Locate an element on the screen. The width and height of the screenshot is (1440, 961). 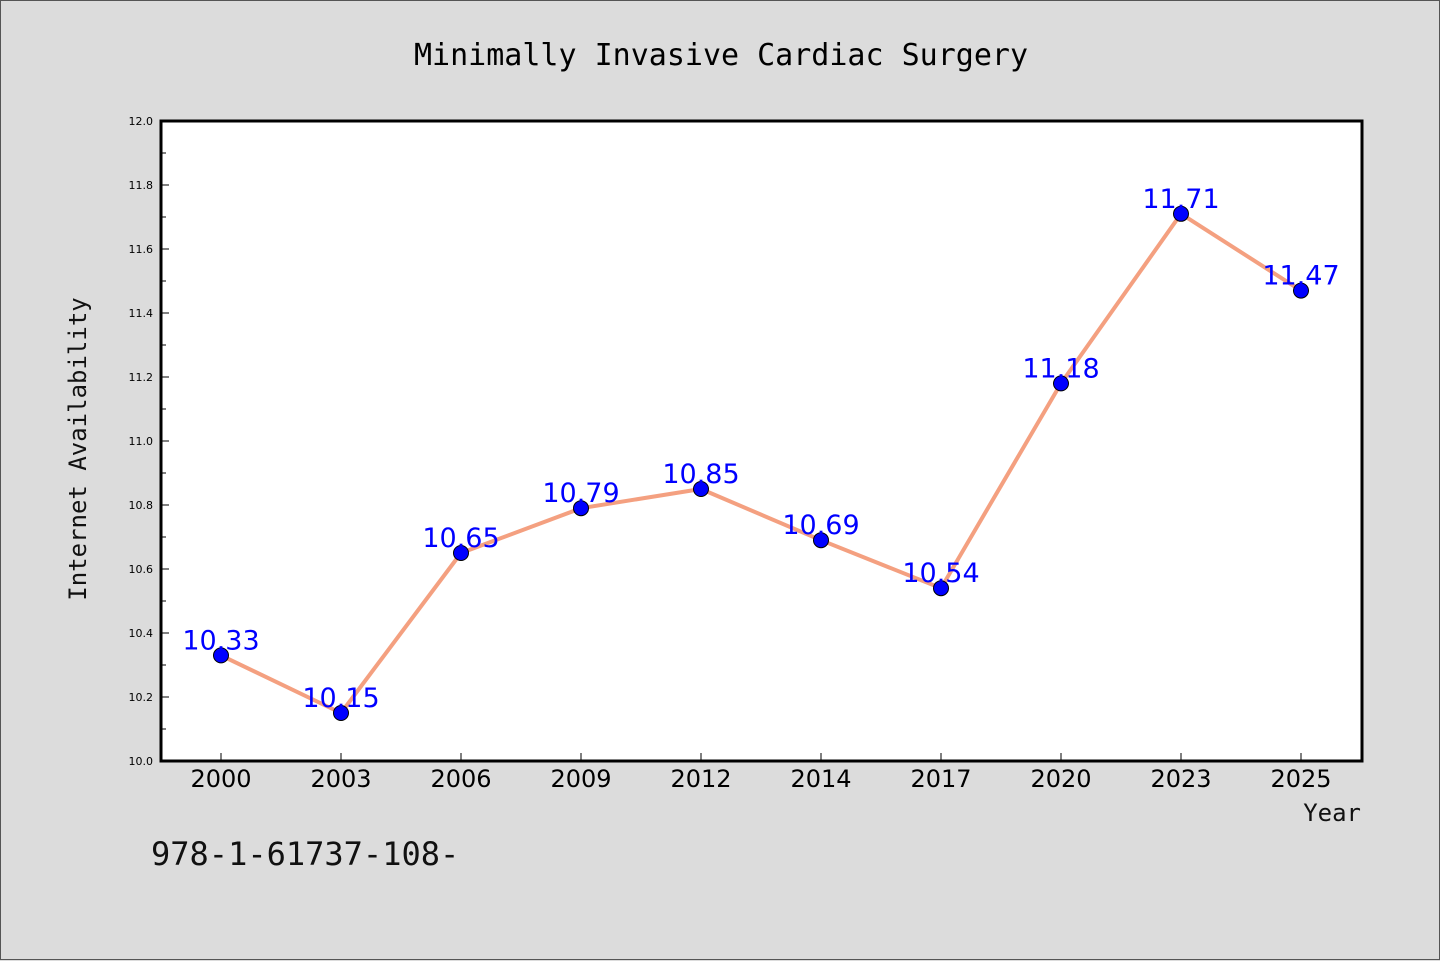
data-label: 10.65 is located at coordinates (460, 538).